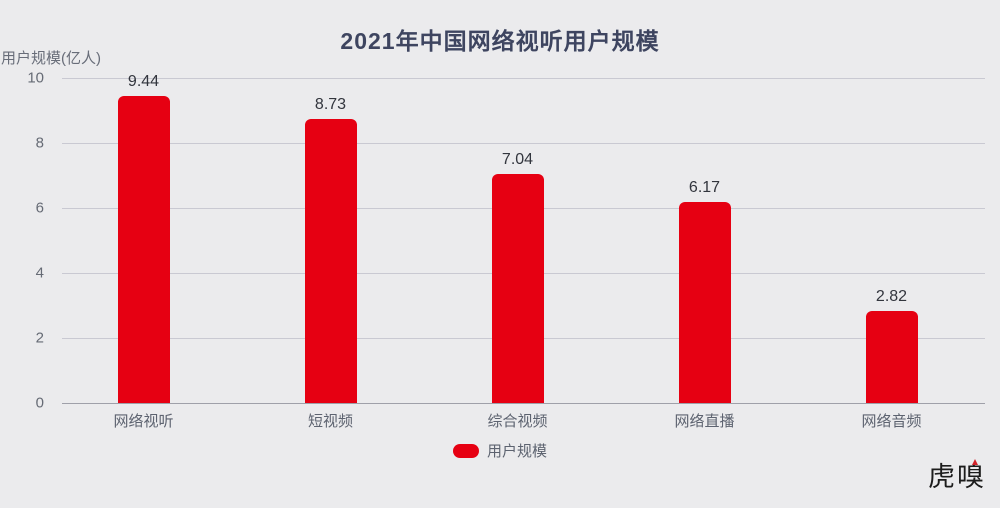  What do you see at coordinates (517, 160) in the screenshot?
I see `bar-value-label: 7.04` at bounding box center [517, 160].